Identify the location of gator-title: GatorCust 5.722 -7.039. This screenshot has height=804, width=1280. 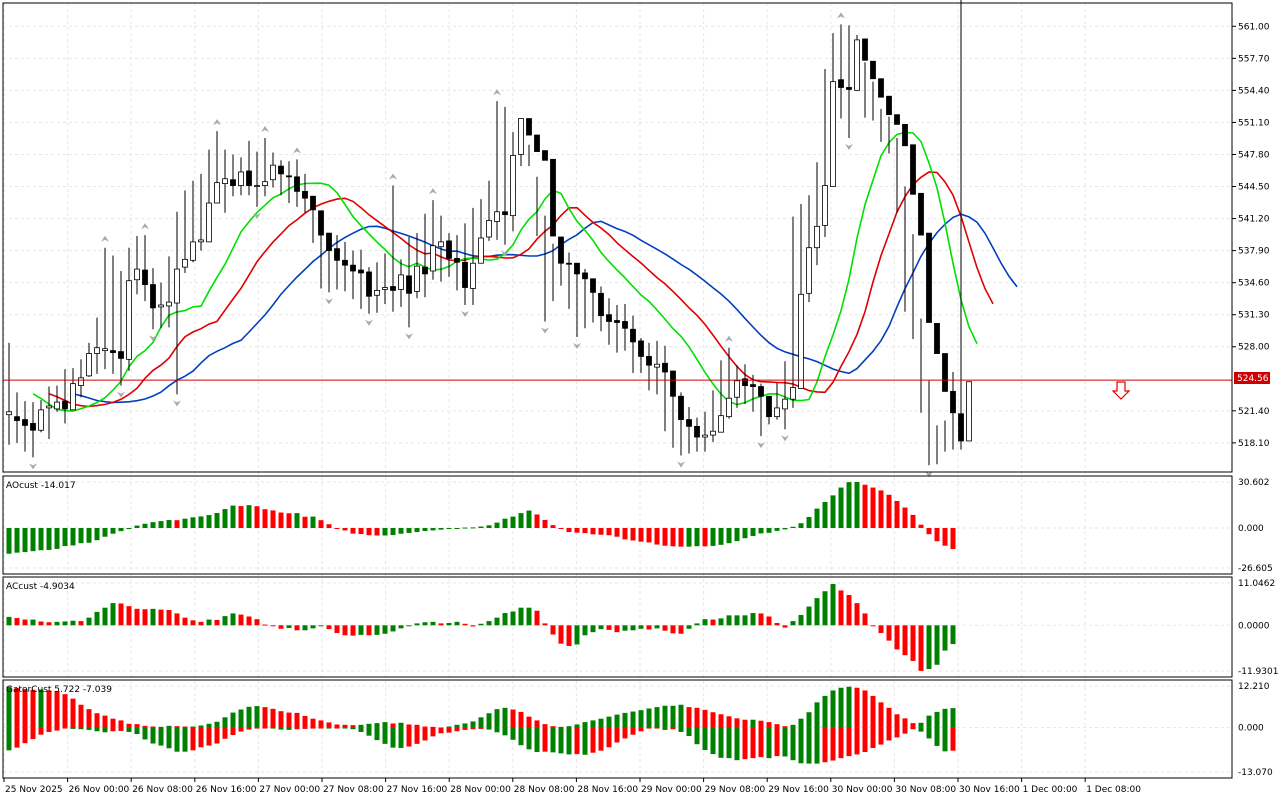
(59, 690).